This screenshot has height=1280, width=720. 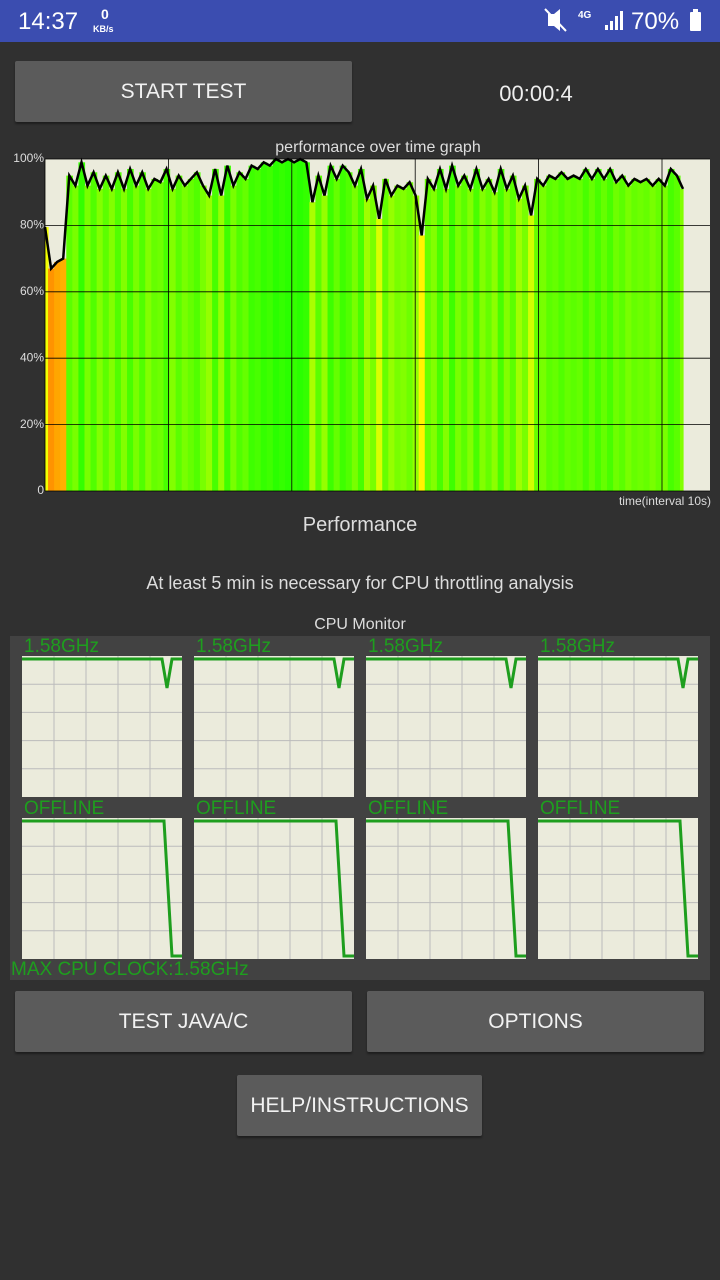 I want to click on x-axis-label: time(interval 10s), so click(x=665, y=501).